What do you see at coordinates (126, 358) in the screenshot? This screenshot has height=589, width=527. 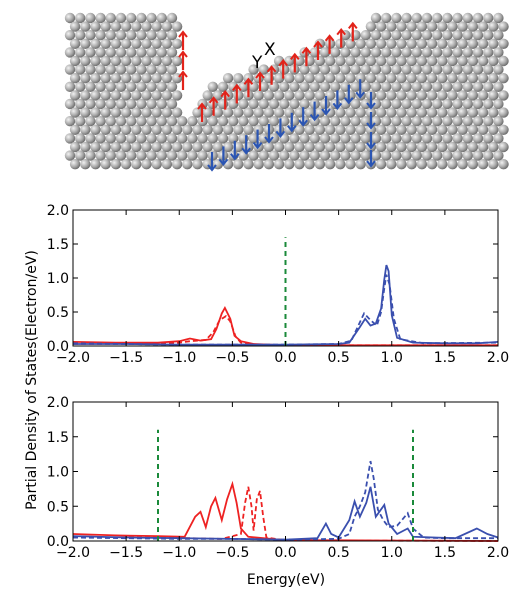 I see `x-tick-label: −1.5` at bounding box center [126, 358].